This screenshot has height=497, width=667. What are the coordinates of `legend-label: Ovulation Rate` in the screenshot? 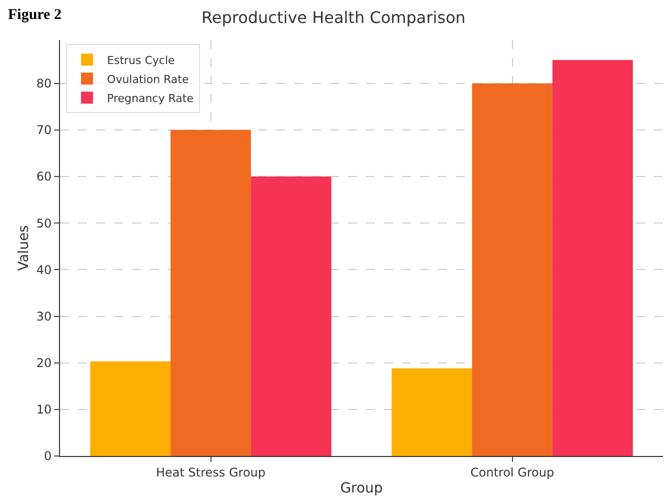 It's located at (148, 79).